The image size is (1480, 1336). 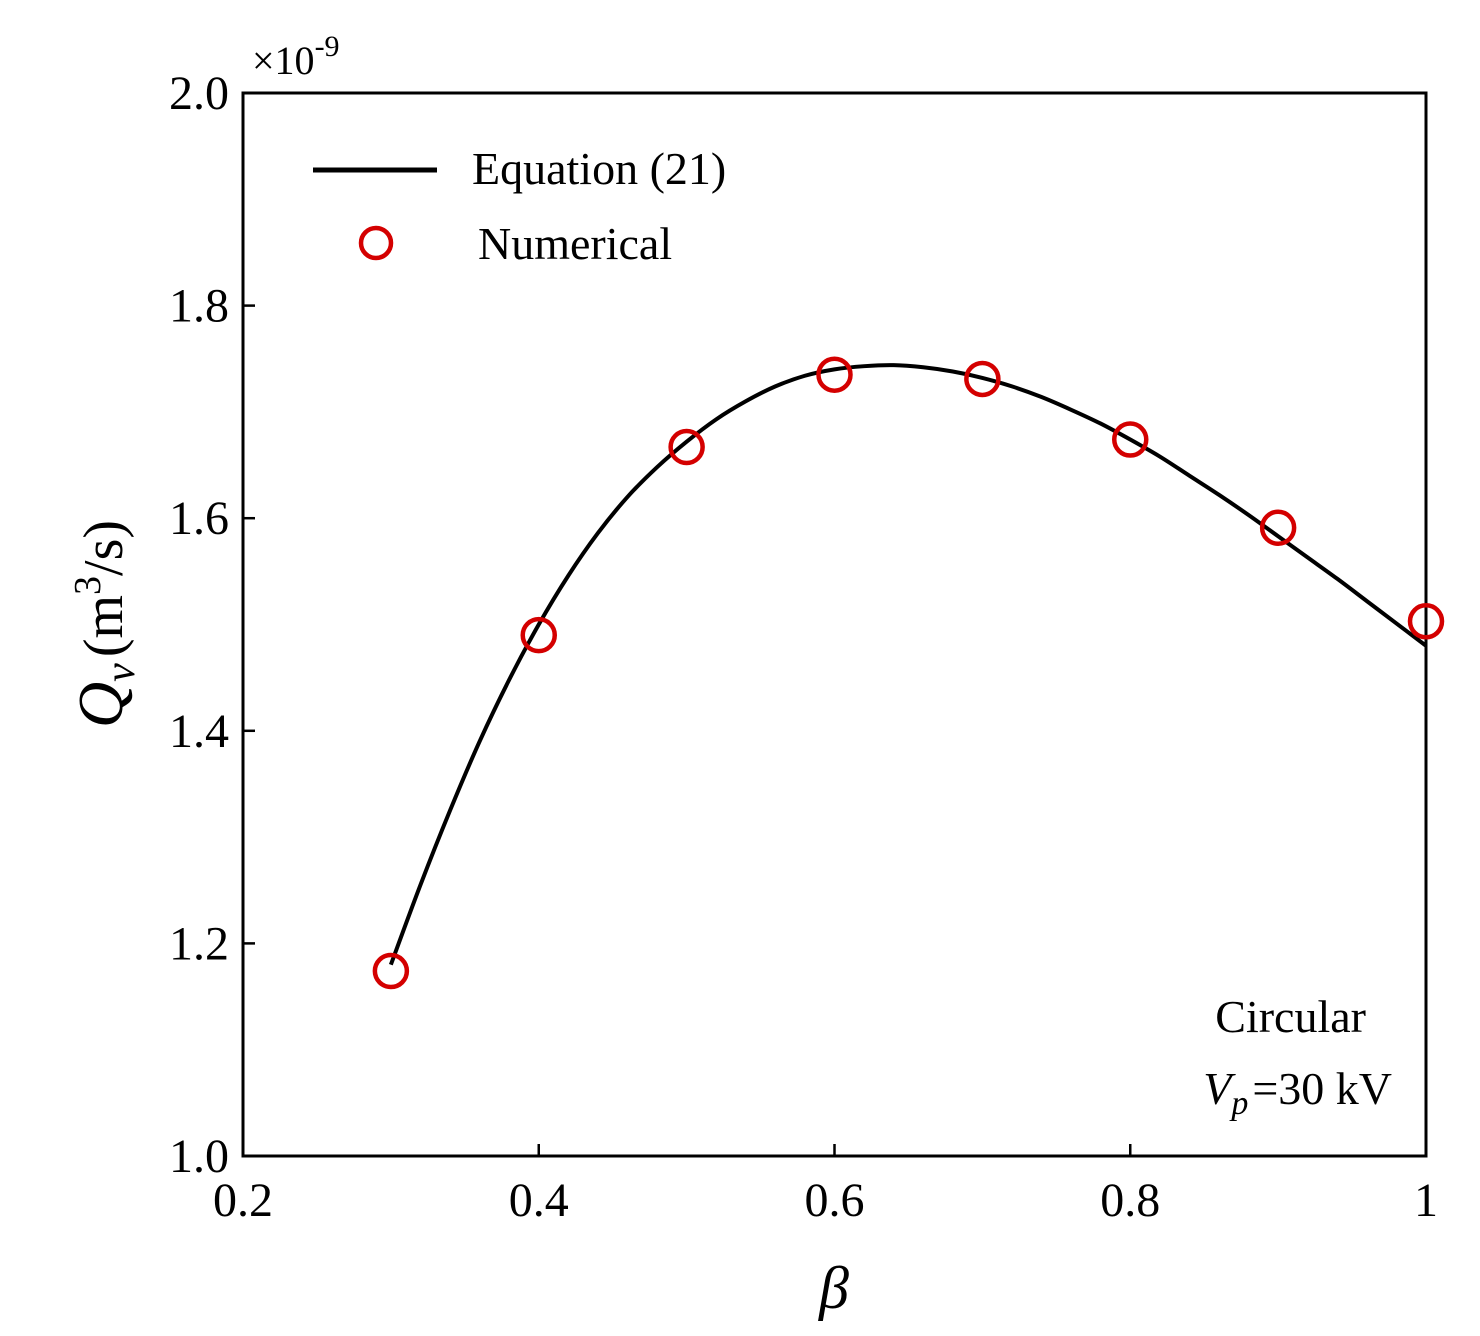 What do you see at coordinates (835, 1200) in the screenshot?
I see `x-tick-label: 0.6` at bounding box center [835, 1200].